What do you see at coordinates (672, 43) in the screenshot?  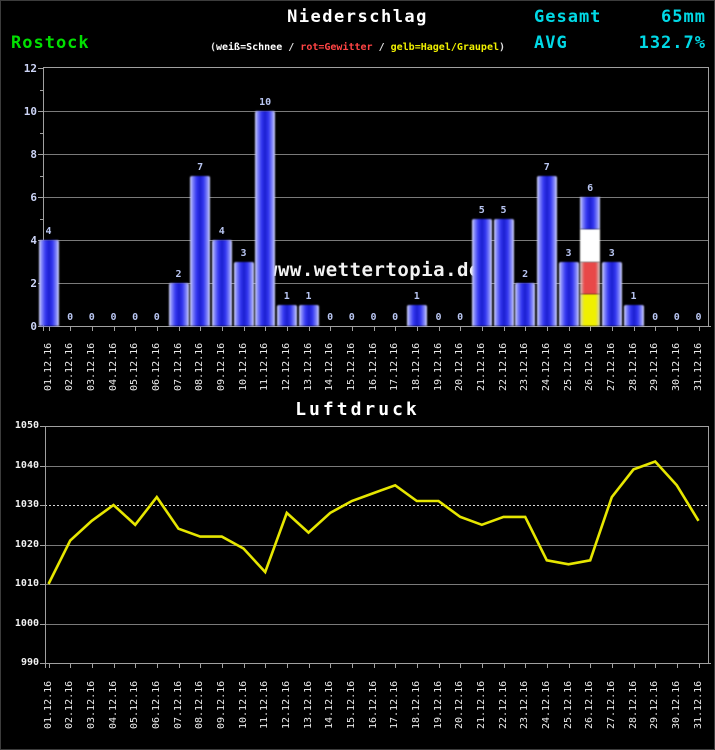 I see `avg-value: 132.7%` at bounding box center [672, 43].